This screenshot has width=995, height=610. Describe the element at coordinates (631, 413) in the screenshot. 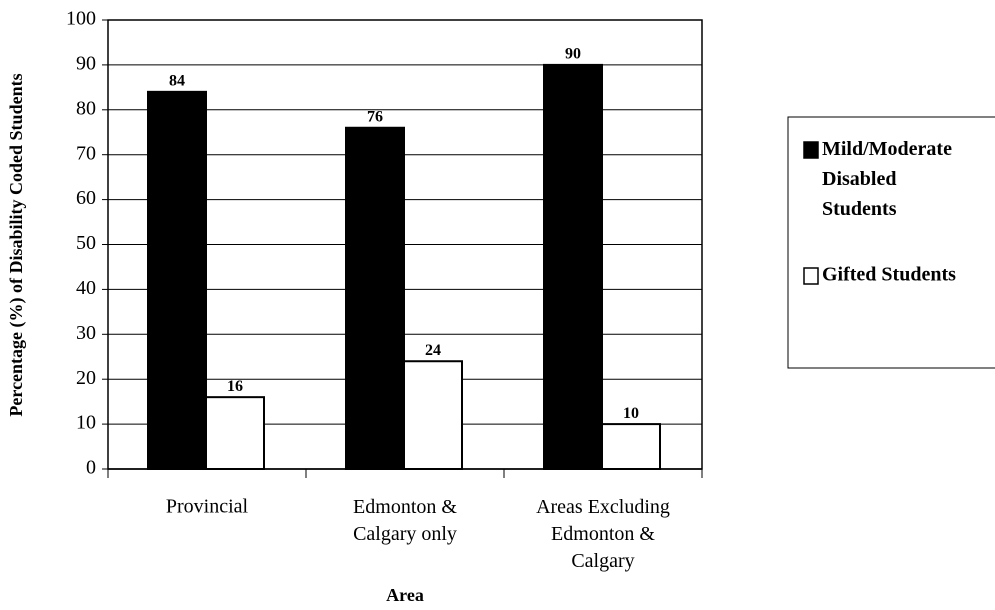

I see `data-label: 10` at that location.